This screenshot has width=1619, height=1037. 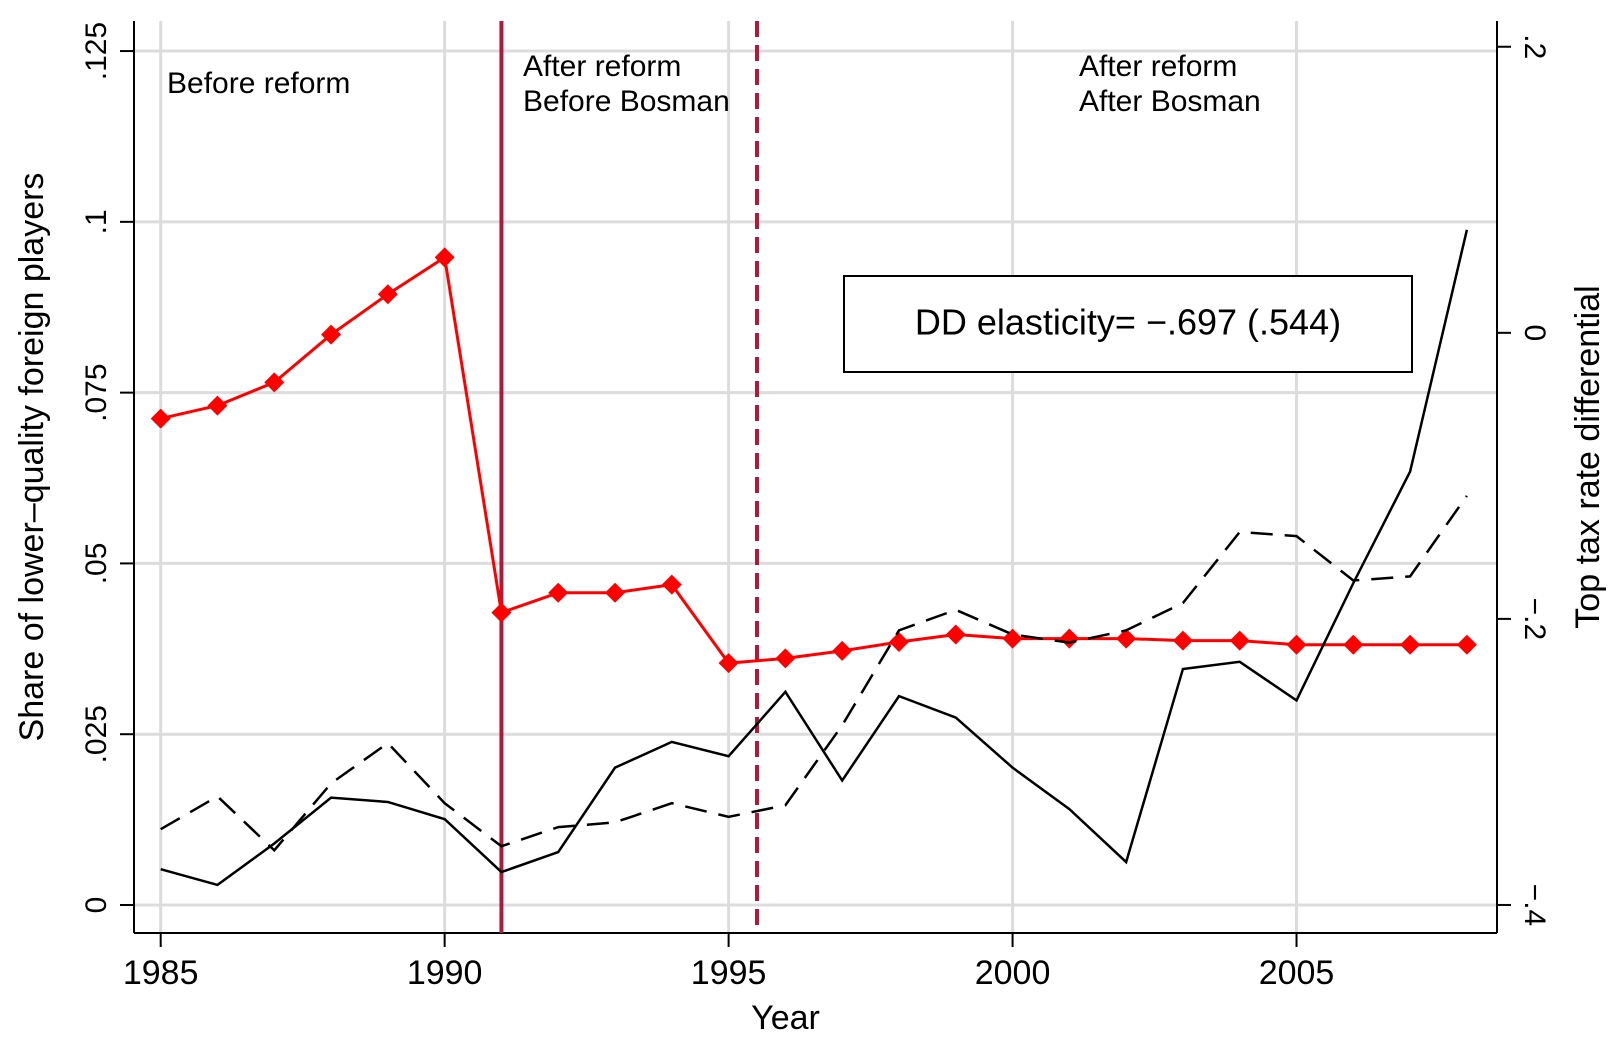 I want to click on y2-tick-label: −.2, so click(x=1534, y=619).